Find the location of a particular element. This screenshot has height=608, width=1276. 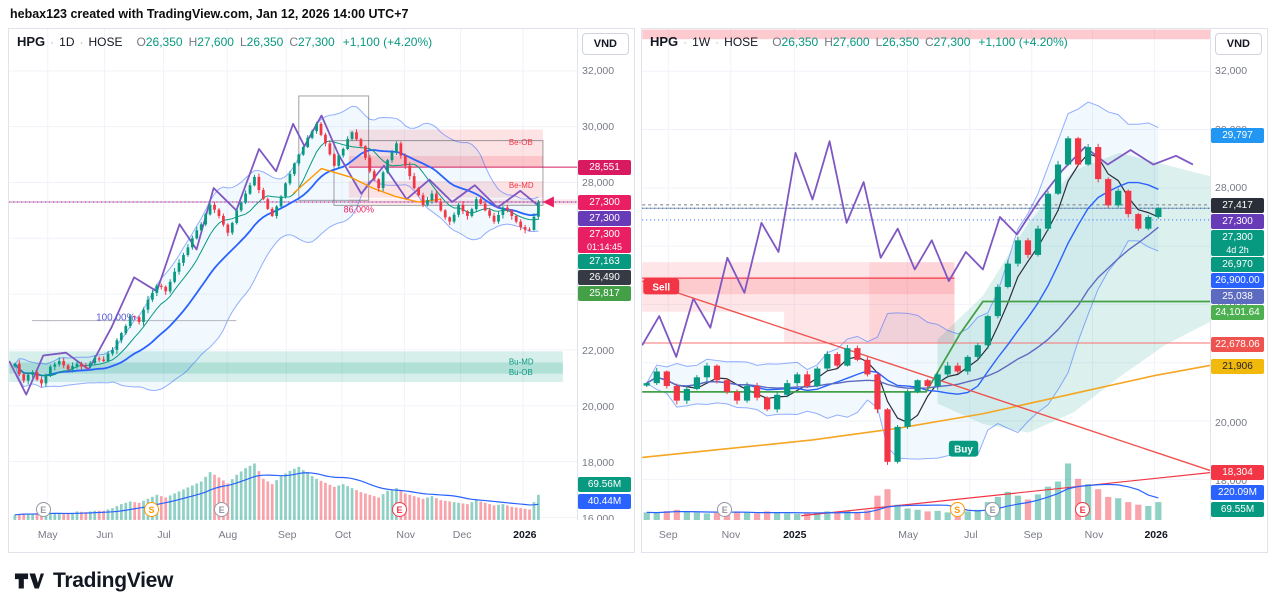

time-axis: May Jun Jul Aug Sep Oct Nov Dec 2026 is located at coordinates (321, 536).